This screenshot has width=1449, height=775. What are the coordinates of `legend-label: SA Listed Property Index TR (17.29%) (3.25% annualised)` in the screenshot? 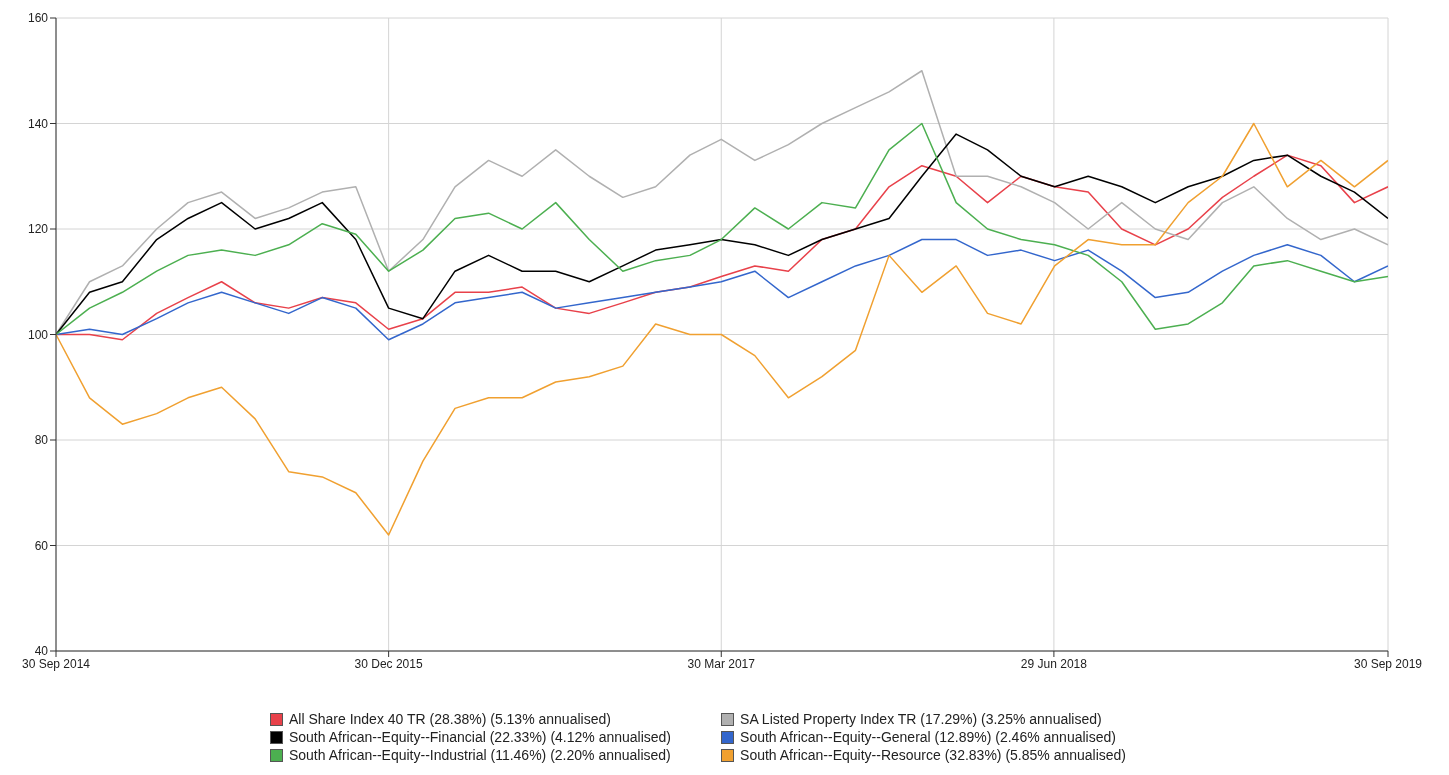 It's located at (921, 719).